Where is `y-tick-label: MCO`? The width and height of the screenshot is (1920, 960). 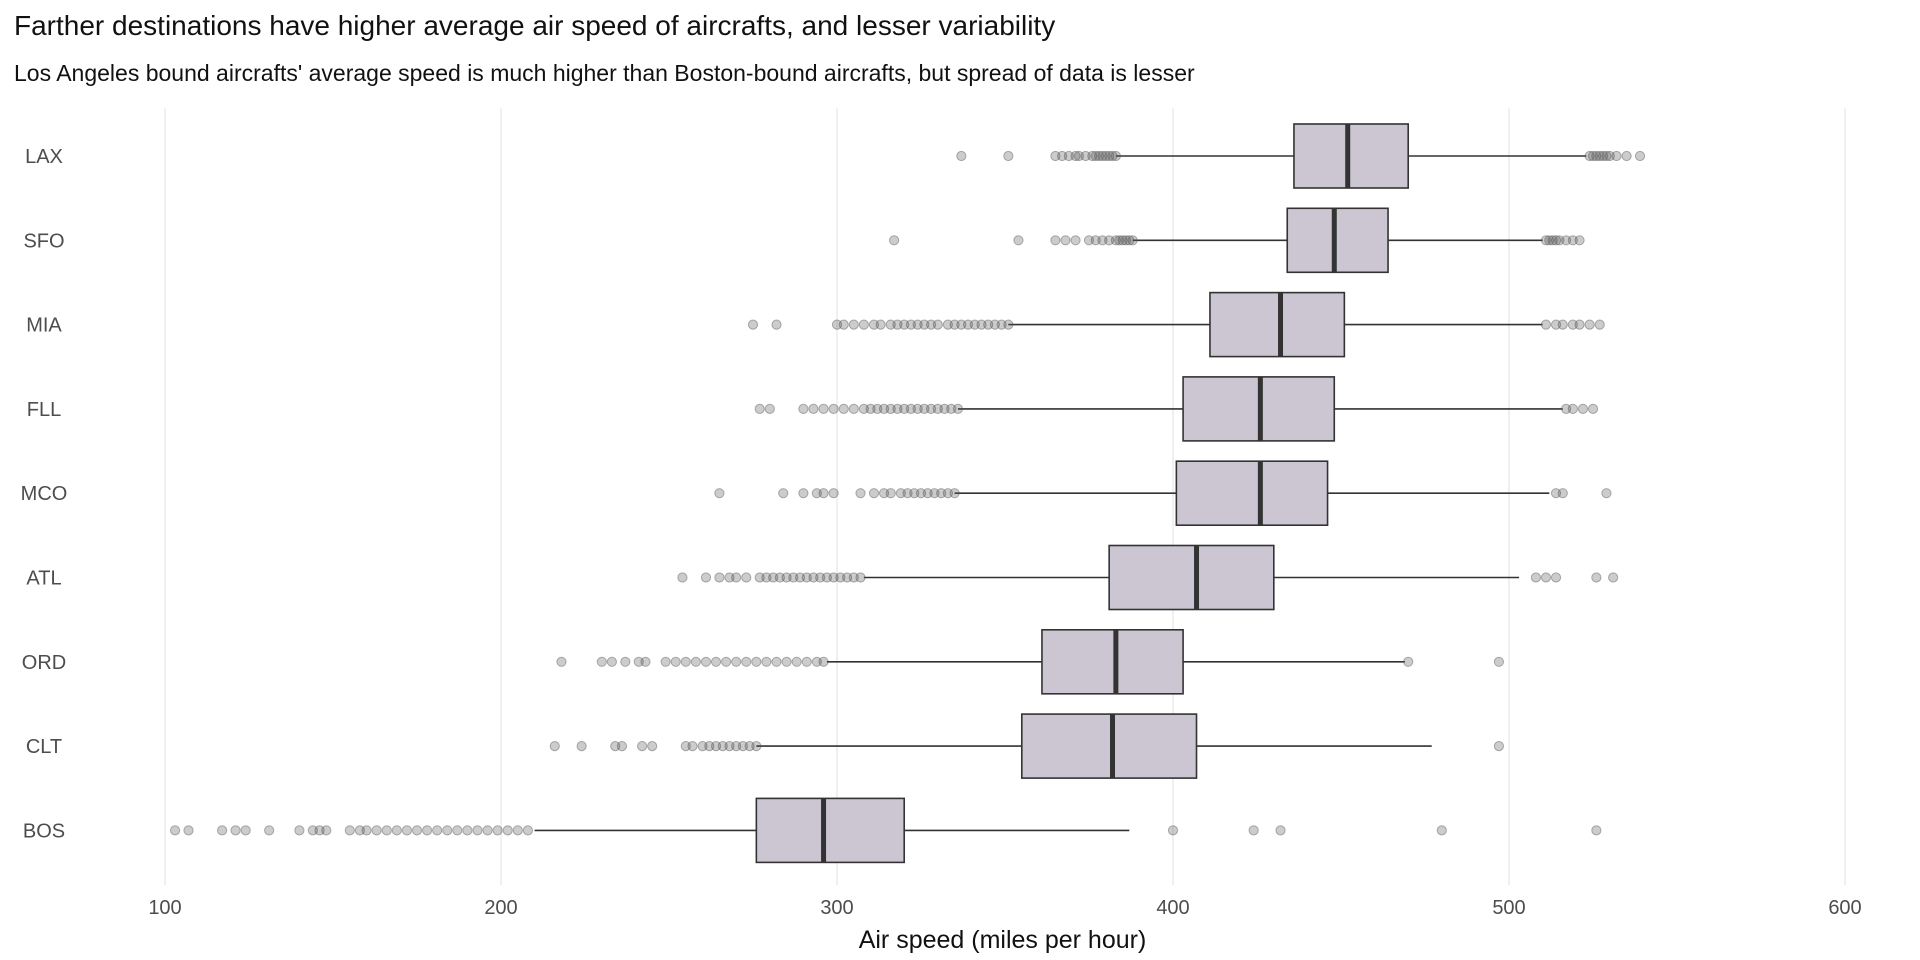
y-tick-label: MCO is located at coordinates (44, 494).